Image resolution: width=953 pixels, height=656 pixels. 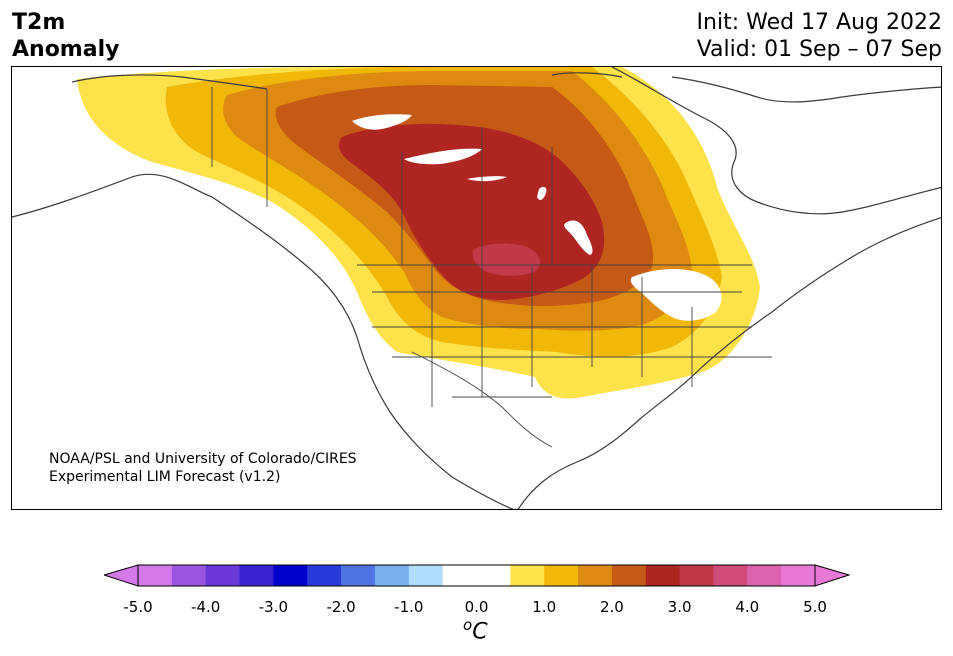 What do you see at coordinates (480, 632) in the screenshot?
I see `unit-base: C` at bounding box center [480, 632].